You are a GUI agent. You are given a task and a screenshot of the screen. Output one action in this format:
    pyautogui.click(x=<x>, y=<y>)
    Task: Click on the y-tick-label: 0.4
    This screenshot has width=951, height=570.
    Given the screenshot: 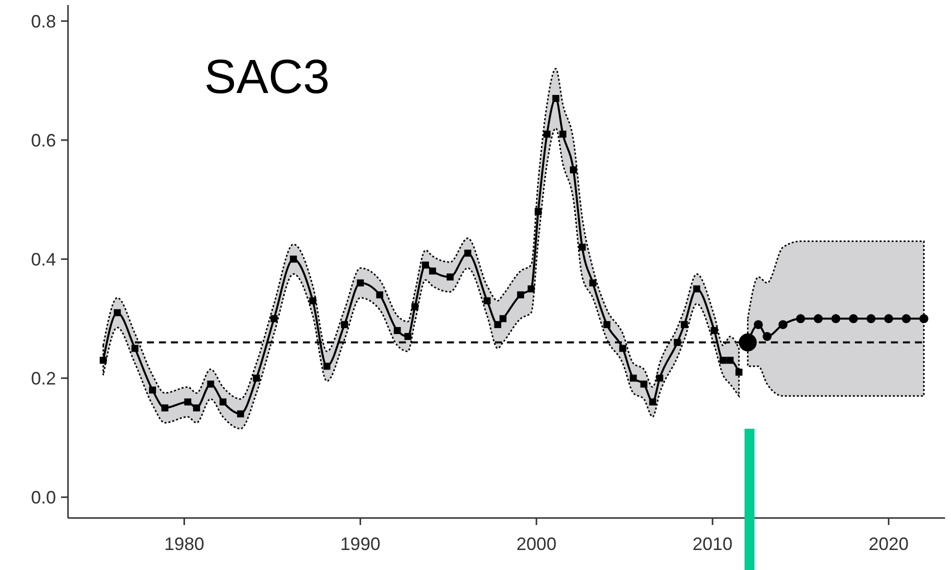 What is the action you would take?
    pyautogui.click(x=43, y=259)
    